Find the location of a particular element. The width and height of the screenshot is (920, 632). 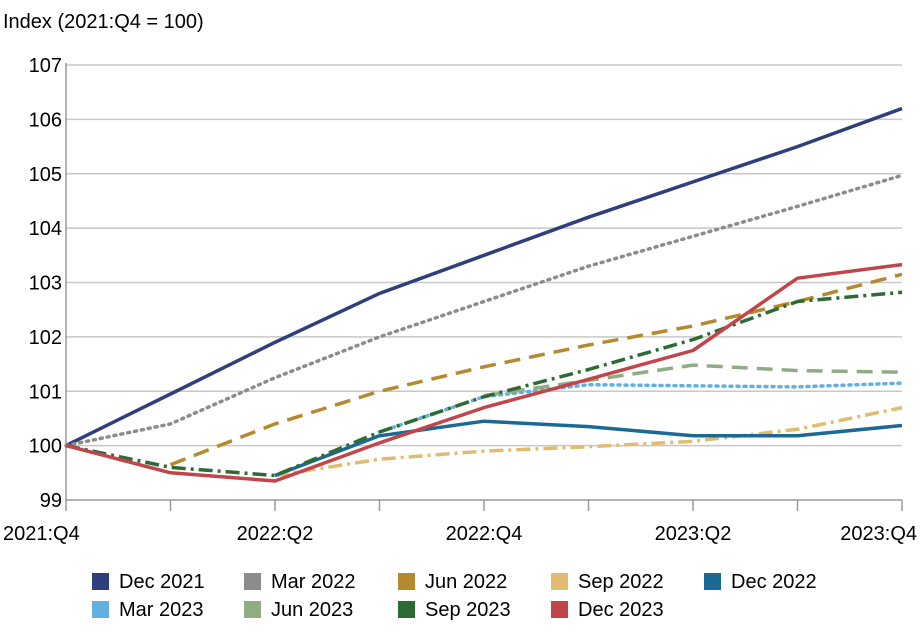

legend-label: Dec 2021 is located at coordinates (162, 582).